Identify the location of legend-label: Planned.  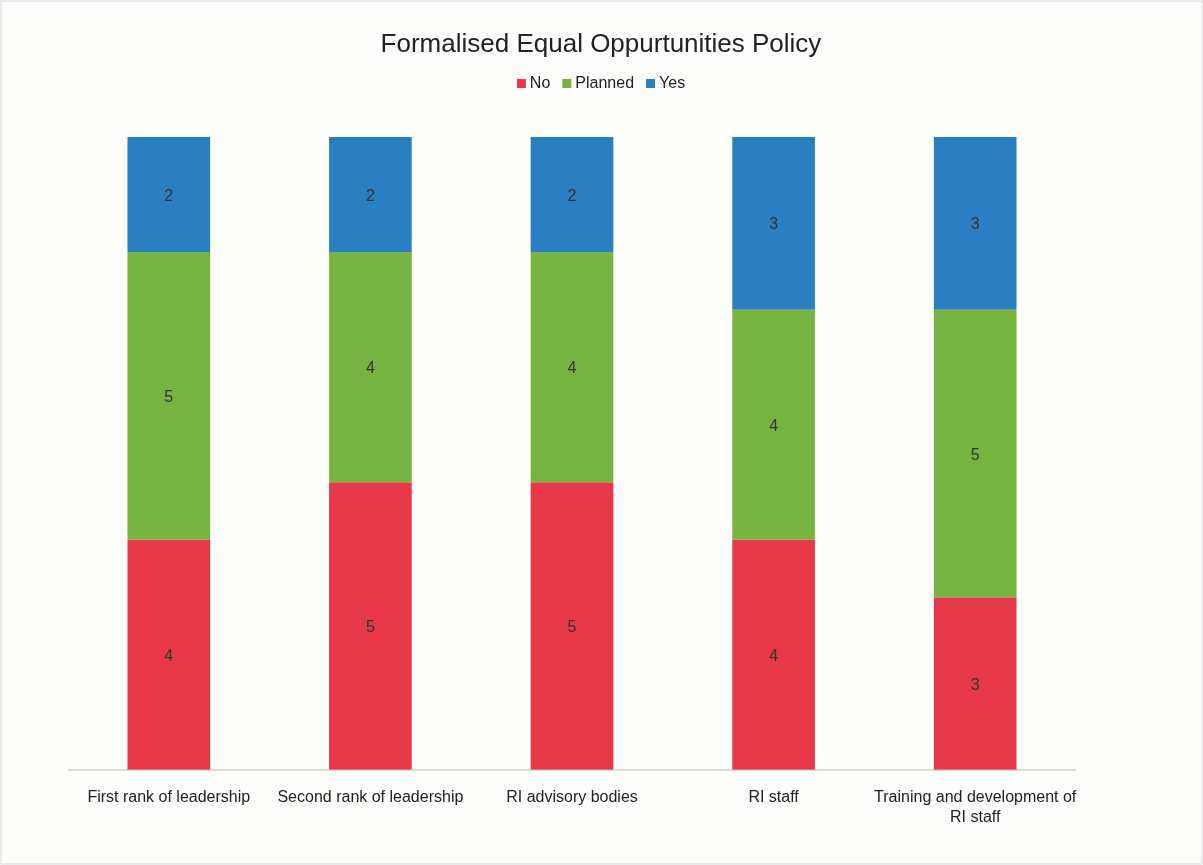
(605, 82).